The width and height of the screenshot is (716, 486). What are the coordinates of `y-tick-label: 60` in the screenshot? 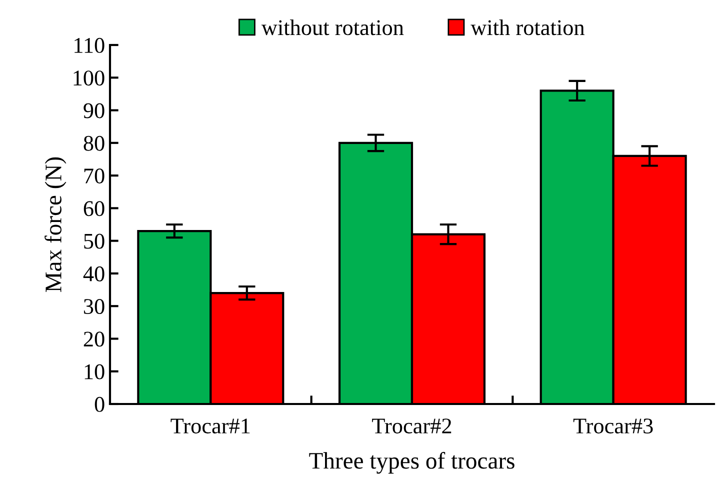 It's located at (94, 208).